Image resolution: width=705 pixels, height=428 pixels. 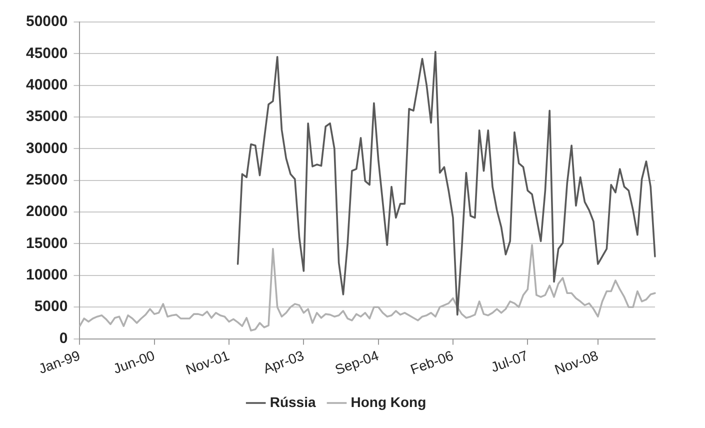 I want to click on y-tick-label: 5000, so click(x=51, y=307).